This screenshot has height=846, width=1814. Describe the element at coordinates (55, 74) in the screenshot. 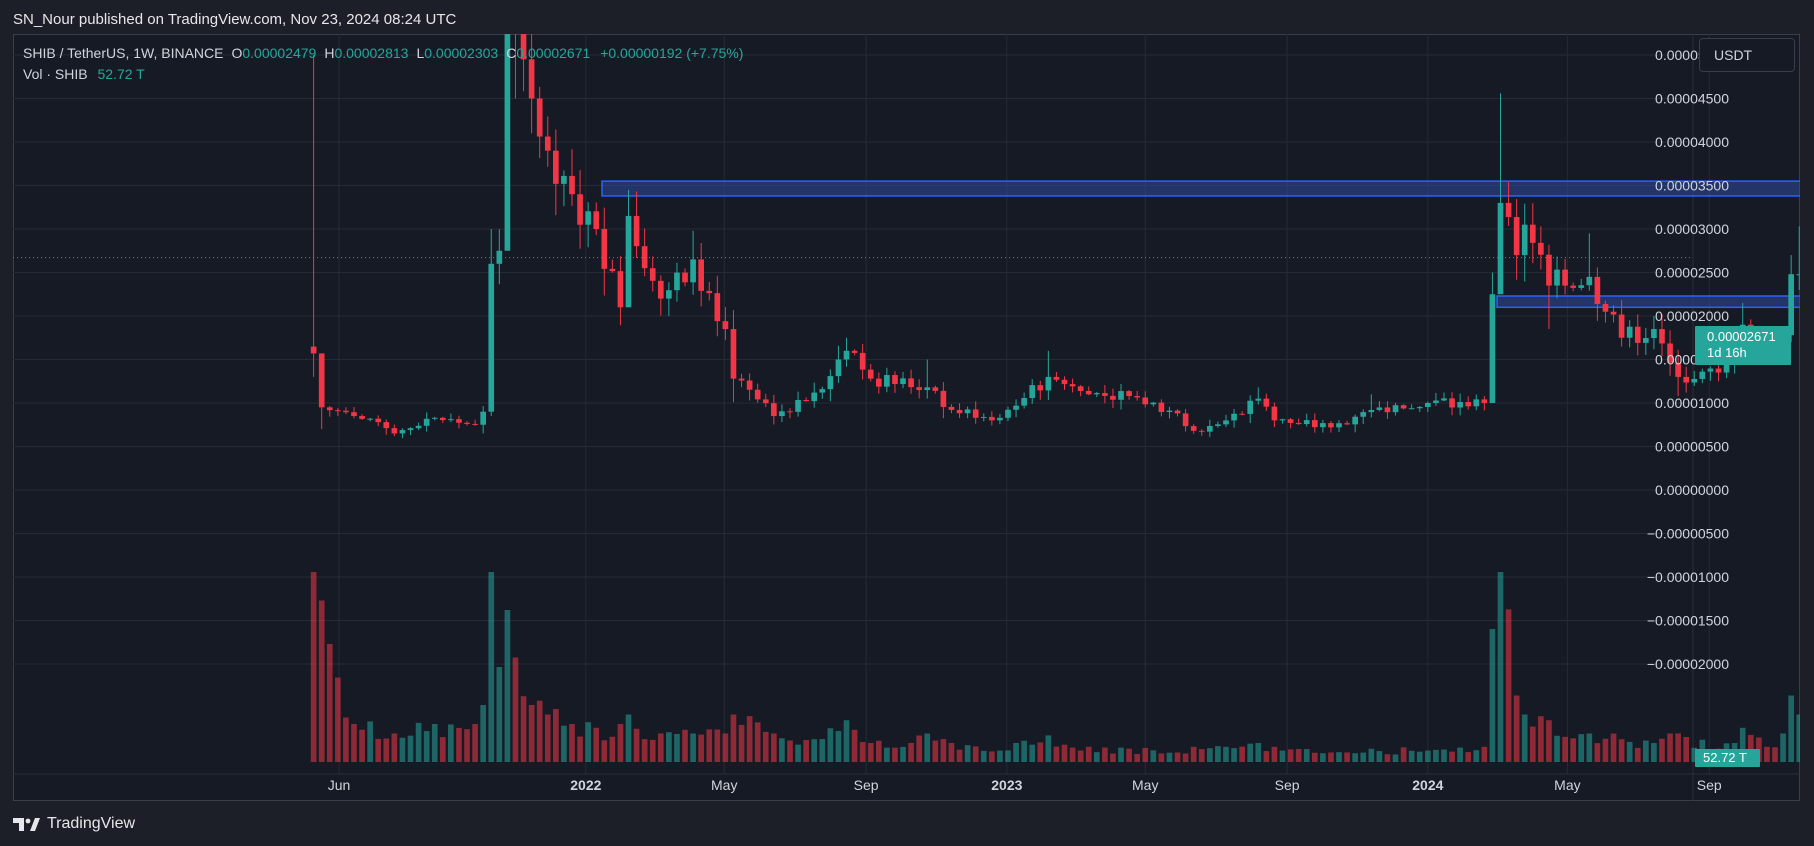

I see `volume-label: Vol · SHIB` at that location.